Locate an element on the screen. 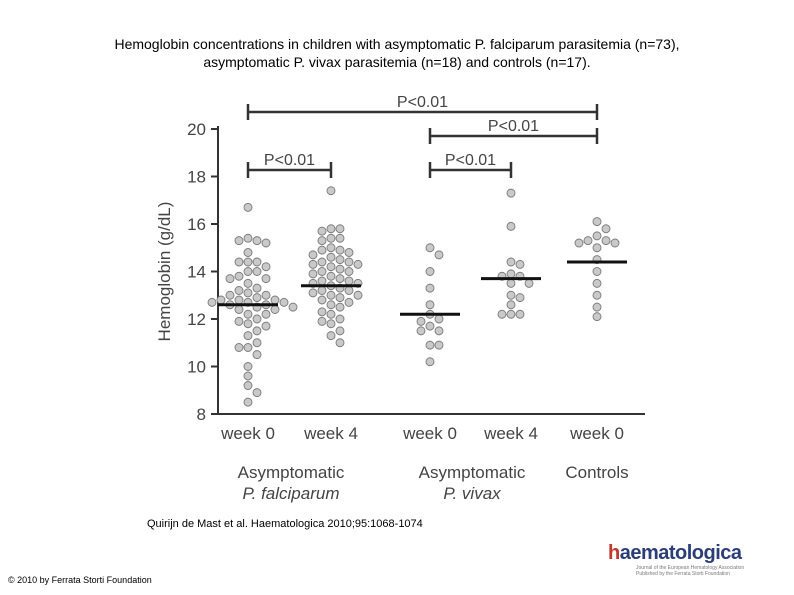  y-tick-label: 20 is located at coordinates (196, 129).